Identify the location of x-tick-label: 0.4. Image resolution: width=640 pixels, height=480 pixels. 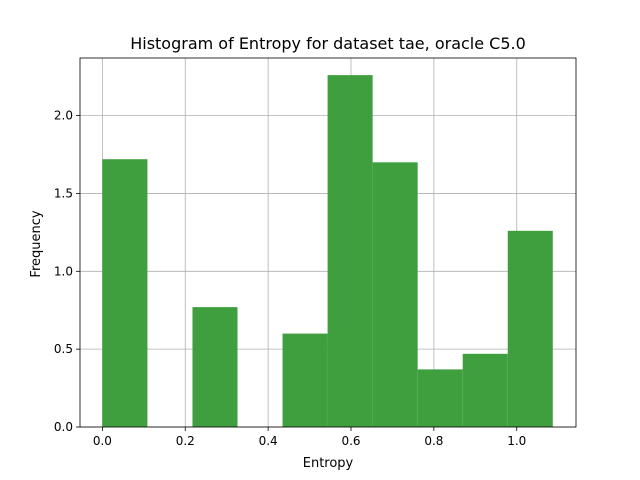
(268, 441).